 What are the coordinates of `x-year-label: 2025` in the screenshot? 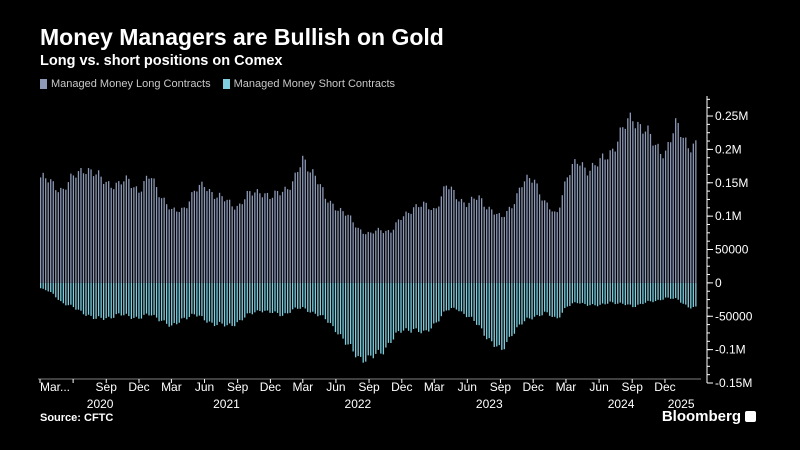 It's located at (681, 404).